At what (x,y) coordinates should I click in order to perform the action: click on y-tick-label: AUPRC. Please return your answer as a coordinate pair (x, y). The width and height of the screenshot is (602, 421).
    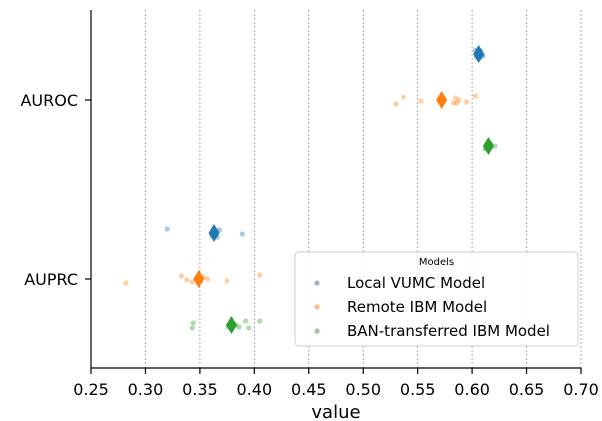
    Looking at the image, I should click on (51, 279).